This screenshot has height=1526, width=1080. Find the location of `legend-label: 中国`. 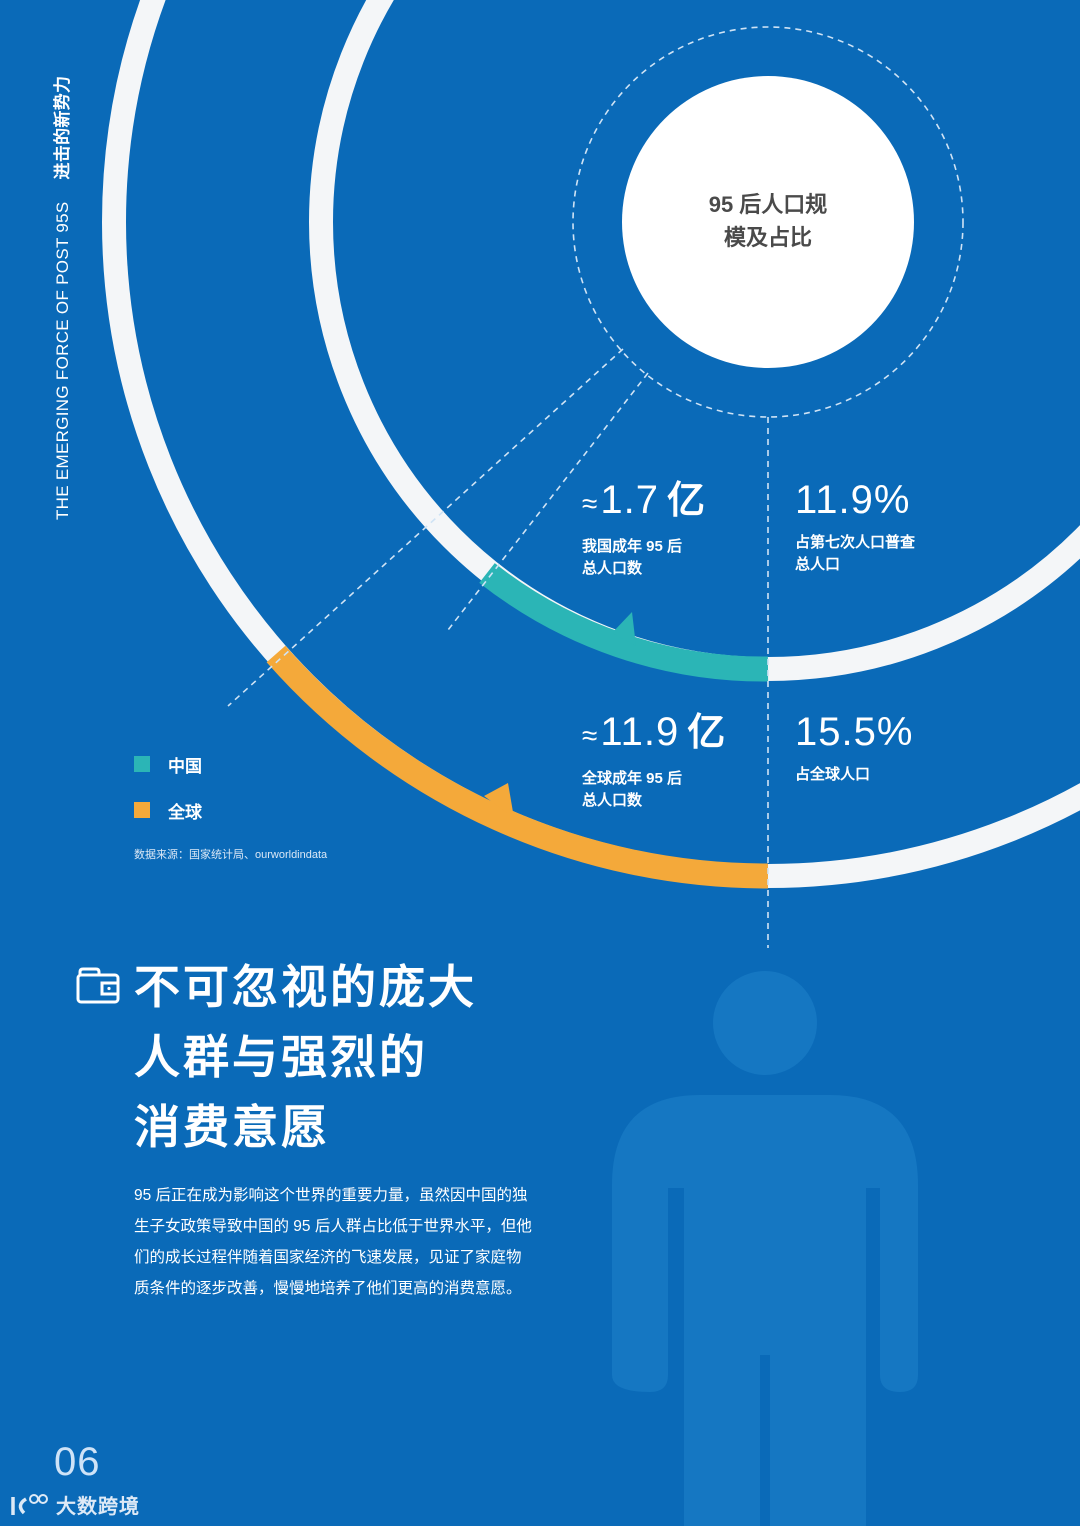

legend-label: 中国 is located at coordinates (185, 766).